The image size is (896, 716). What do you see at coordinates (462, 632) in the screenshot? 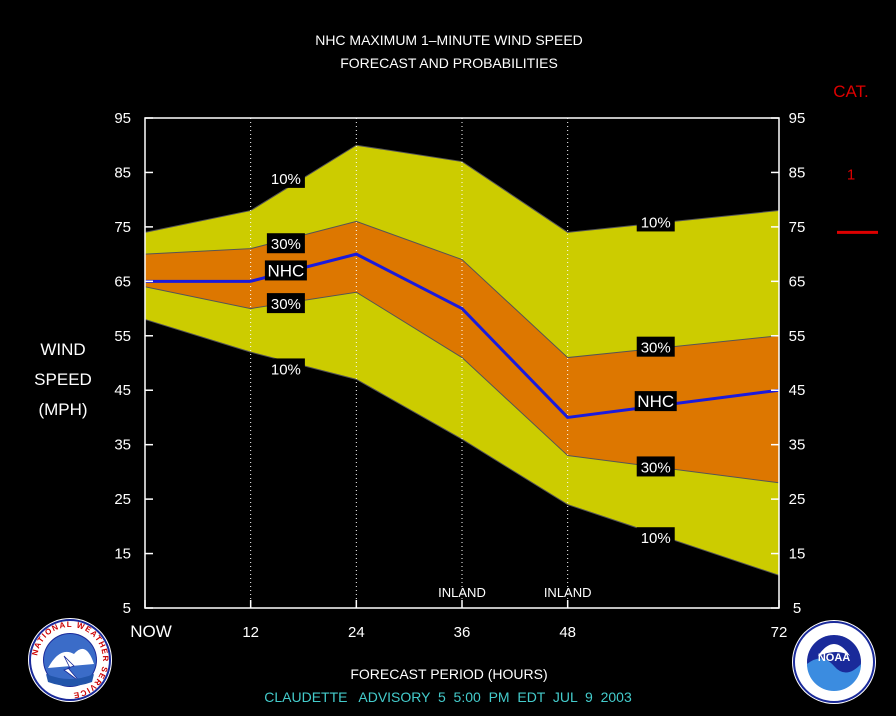
I see `x-tick-label: 36` at bounding box center [462, 632].